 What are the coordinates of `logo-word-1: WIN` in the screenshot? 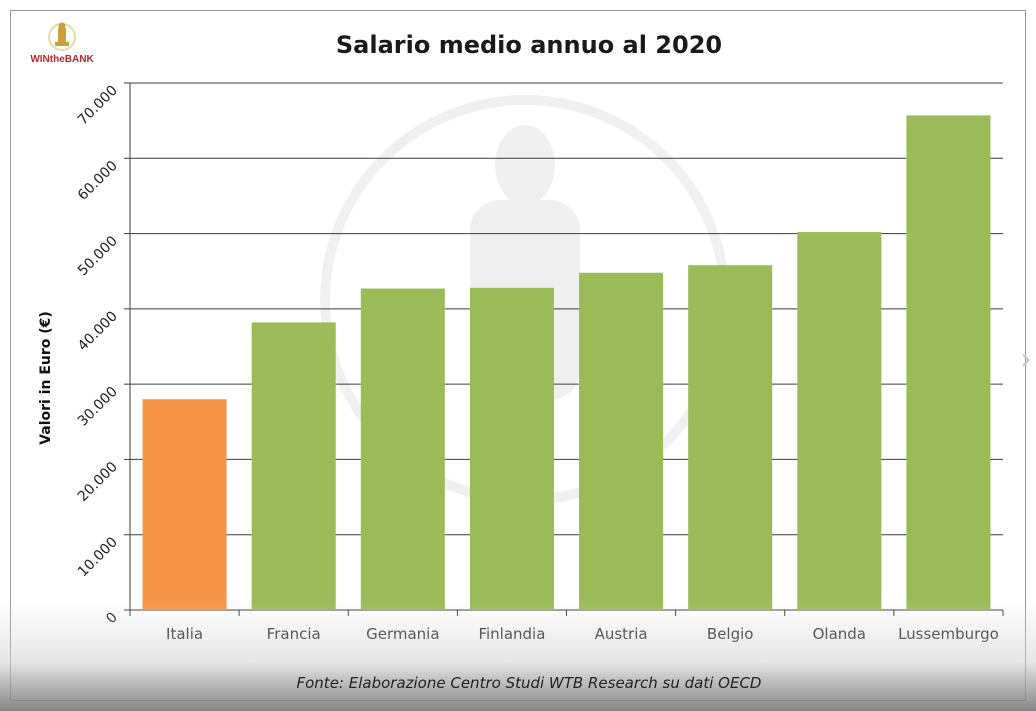 It's located at (39, 59).